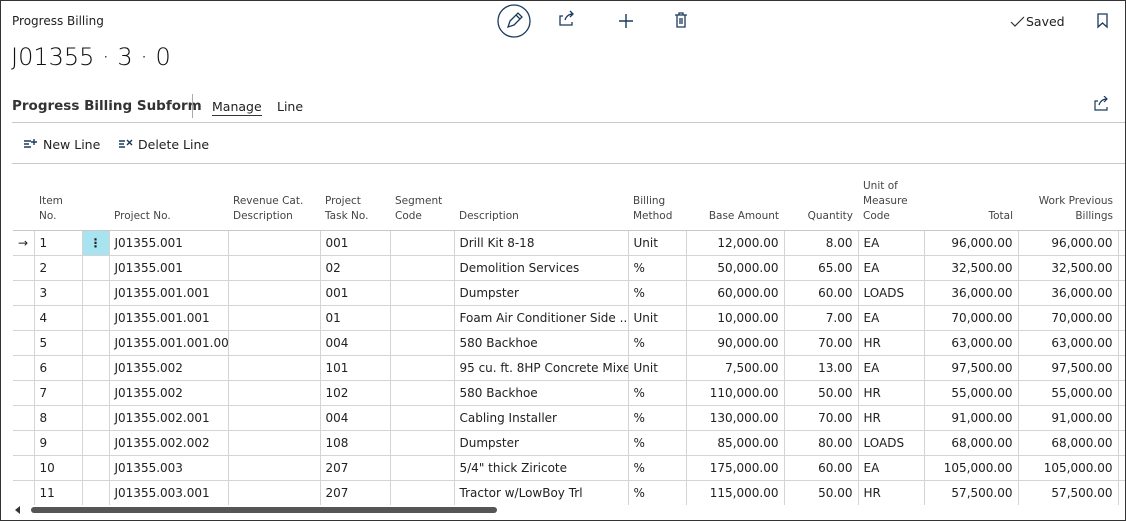  I want to click on column-header: Segment Code, so click(422, 204).